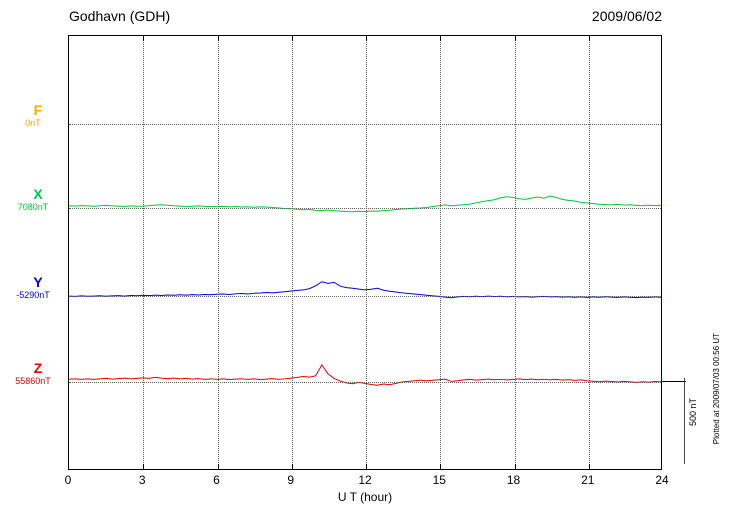 The image size is (730, 520). I want to click on x-tick-label-24: 24, so click(662, 480).